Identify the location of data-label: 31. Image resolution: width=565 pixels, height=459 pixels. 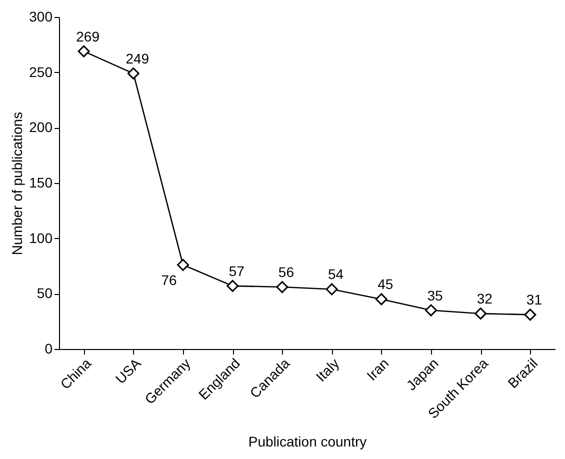
(534, 300).